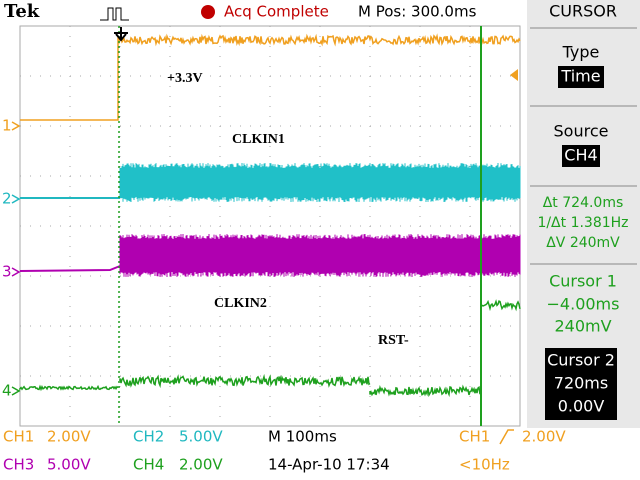 The width and height of the screenshot is (640, 480). I want to click on trigger-level-marker, so click(514, 75).